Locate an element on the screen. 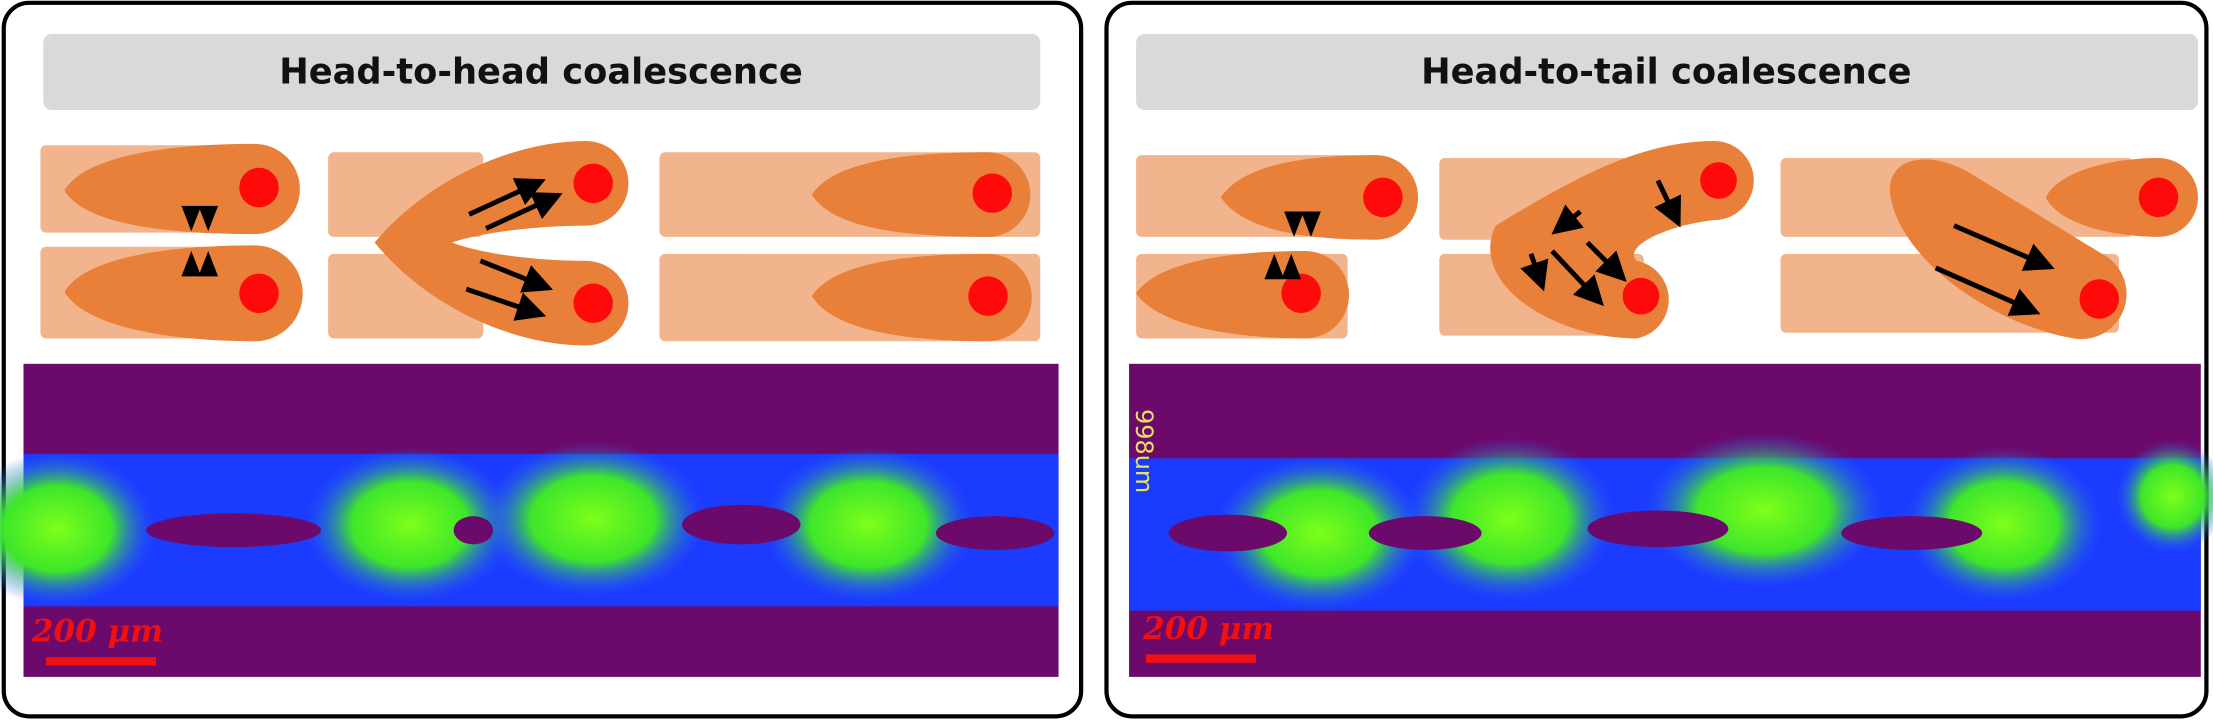 The height and width of the screenshot is (722, 2213). panel-title: Head-to-head coalescence is located at coordinates (541, 71).